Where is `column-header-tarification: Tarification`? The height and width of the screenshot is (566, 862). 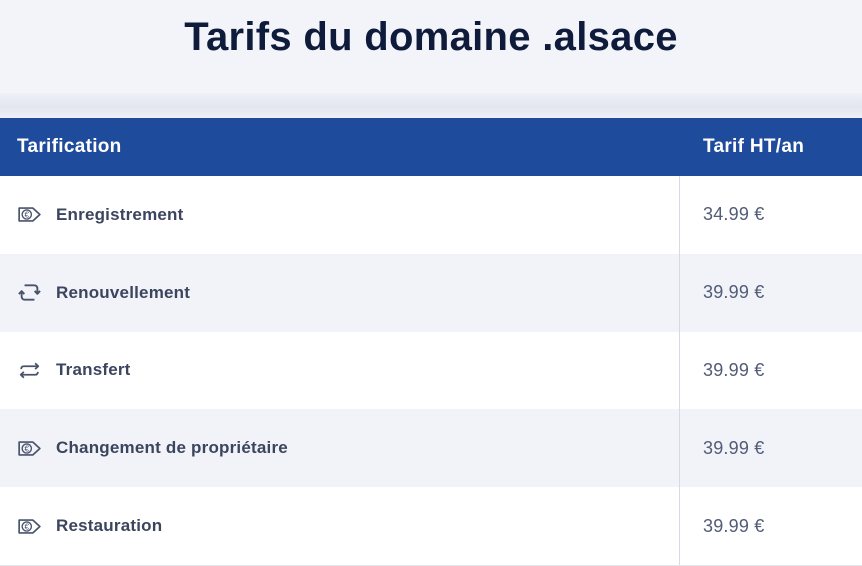
column-header-tarification: Tarification is located at coordinates (69, 146).